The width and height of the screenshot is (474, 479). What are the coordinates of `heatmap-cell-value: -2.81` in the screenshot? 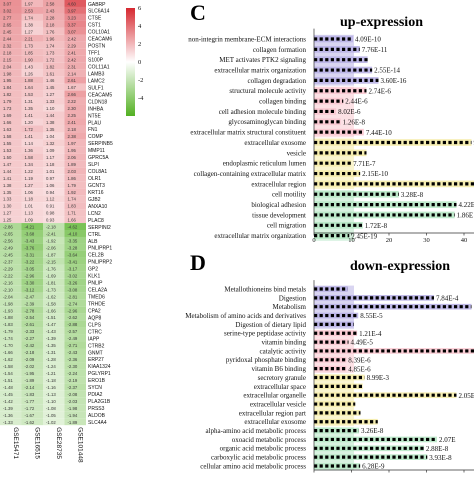 It's located at (73, 296).